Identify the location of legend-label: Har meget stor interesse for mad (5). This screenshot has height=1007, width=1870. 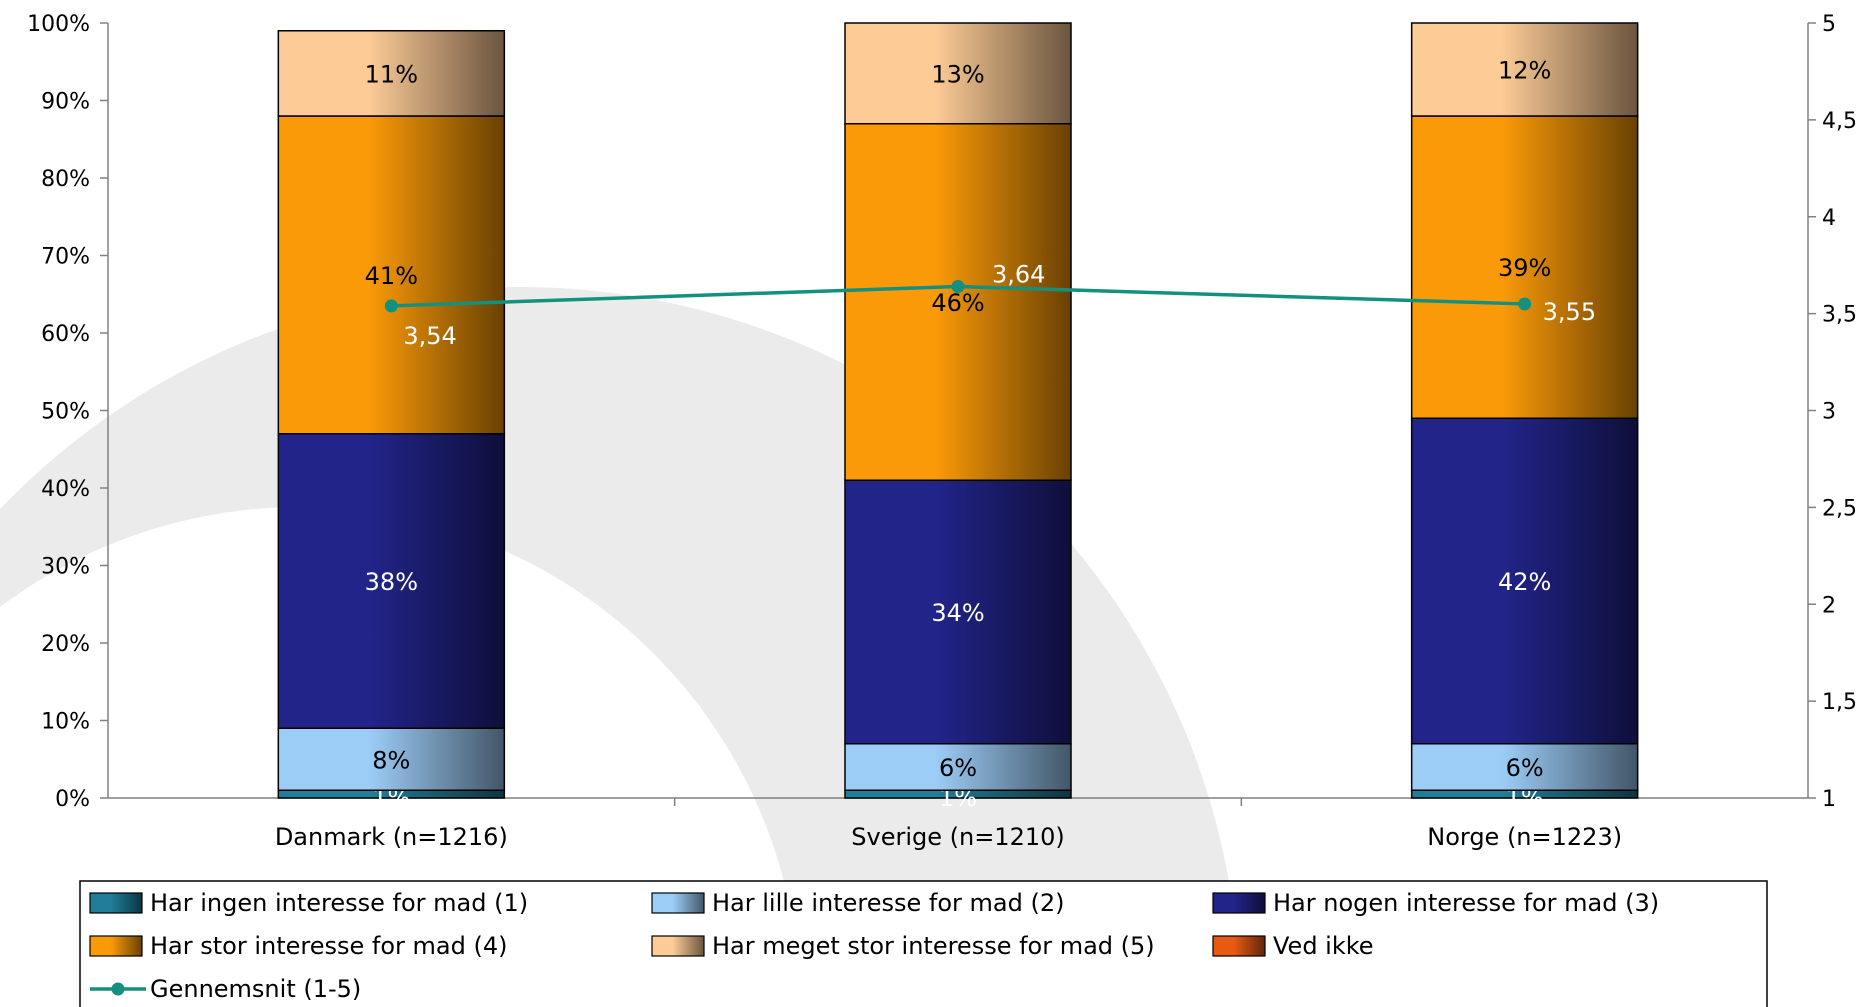
(933, 946).